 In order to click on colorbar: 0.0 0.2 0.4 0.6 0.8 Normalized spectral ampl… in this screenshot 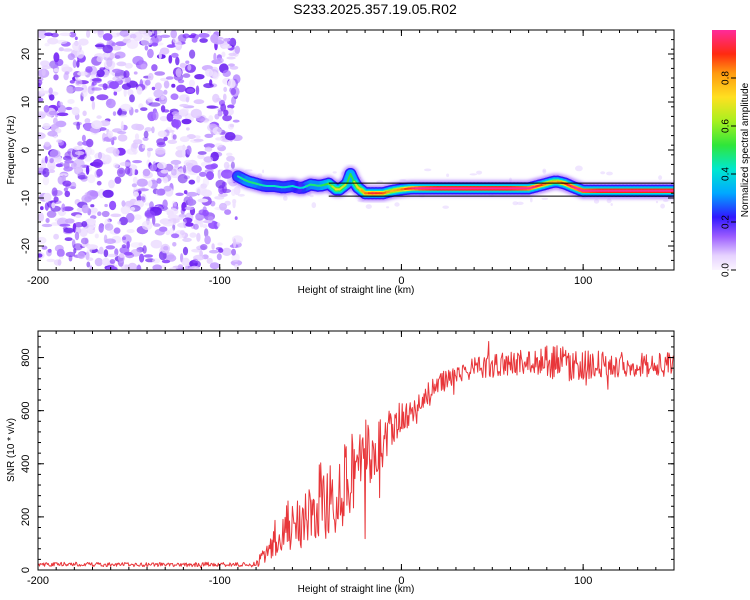, I will do `click(731, 153)`.